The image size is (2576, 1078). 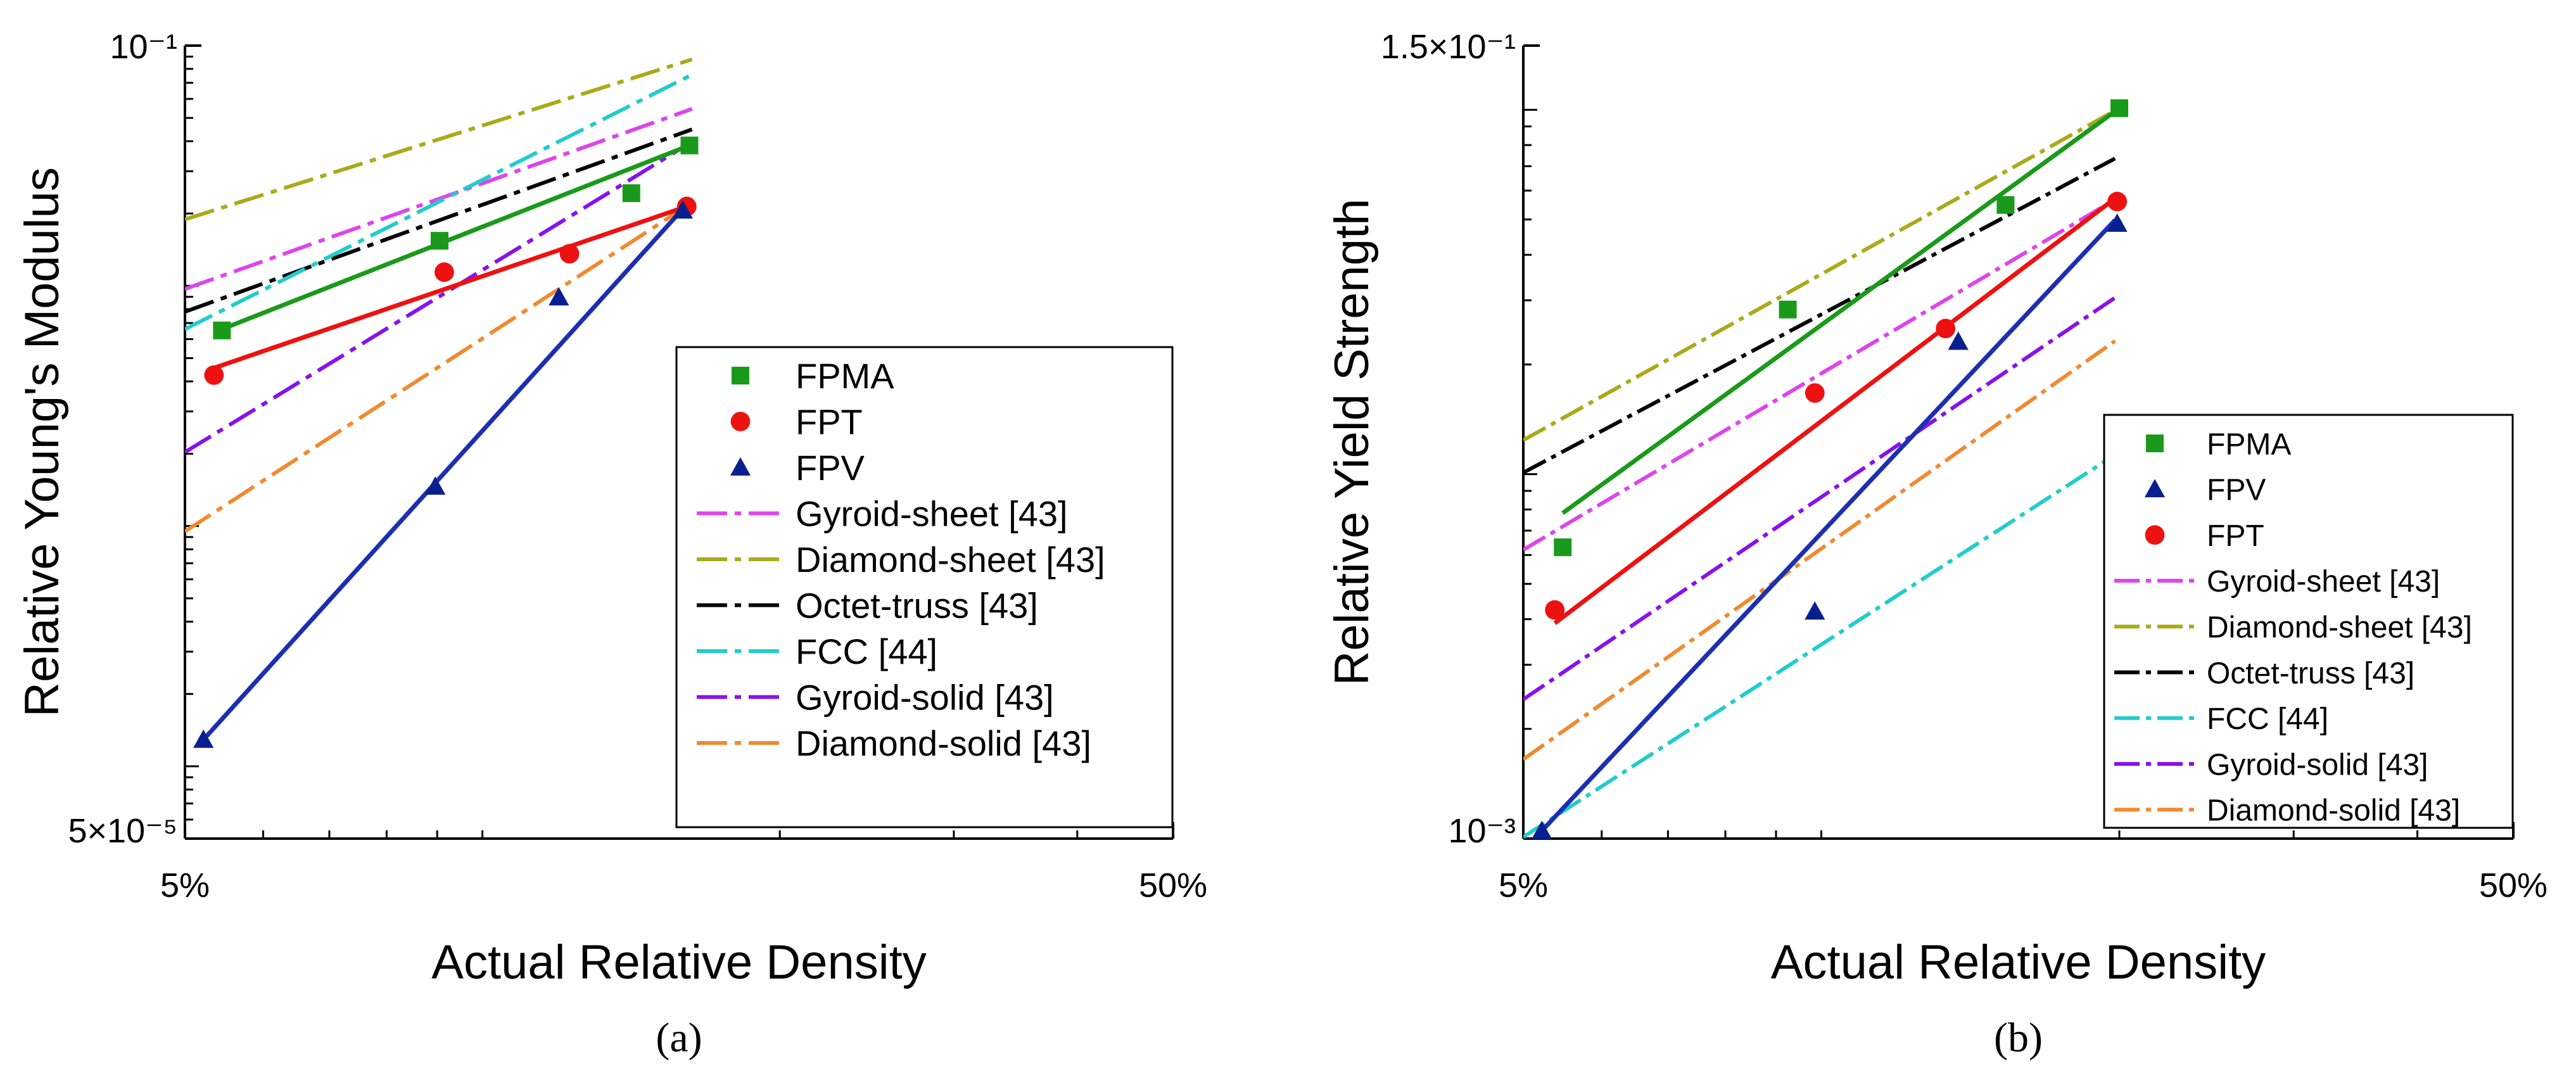 I want to click on panel-a-legend-label-gyroid-solid-43: Gyroid-solid [43], so click(x=925, y=698).